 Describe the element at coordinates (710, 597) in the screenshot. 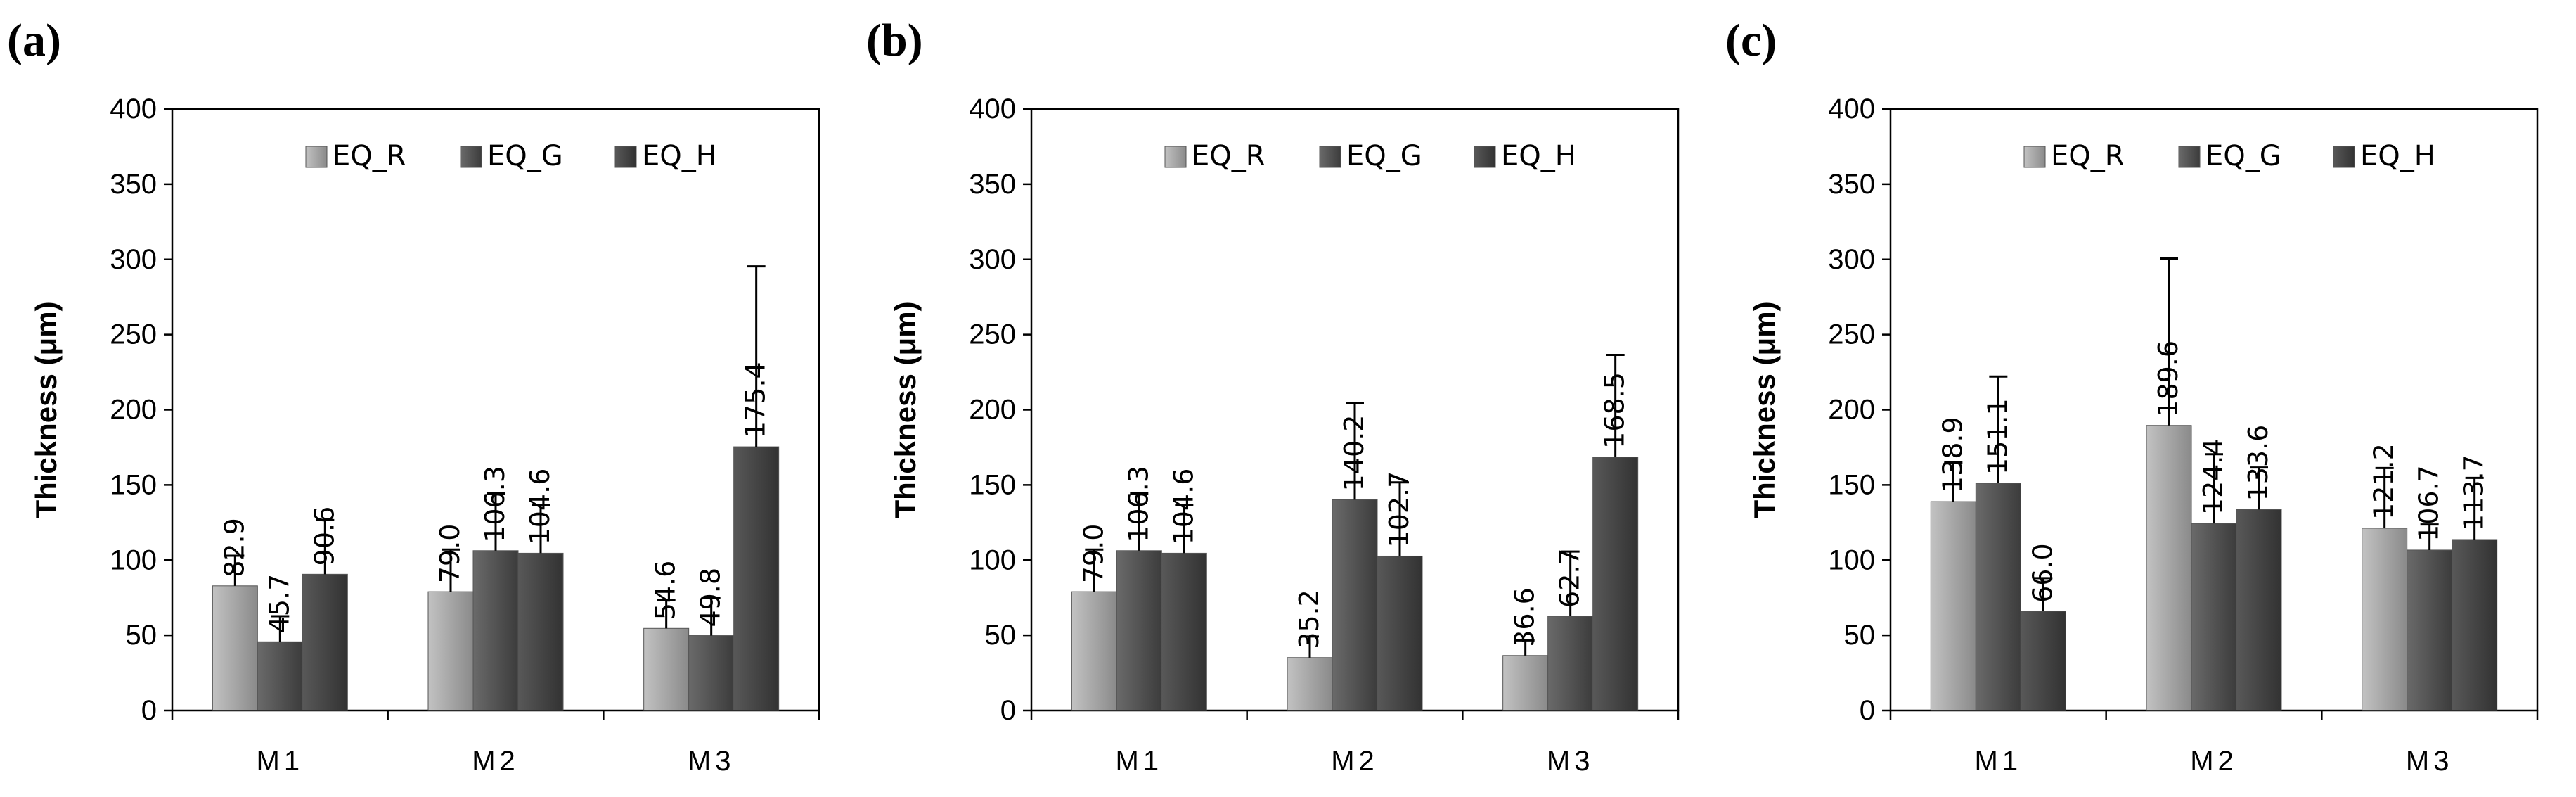

I see `data-label: 49.8` at that location.